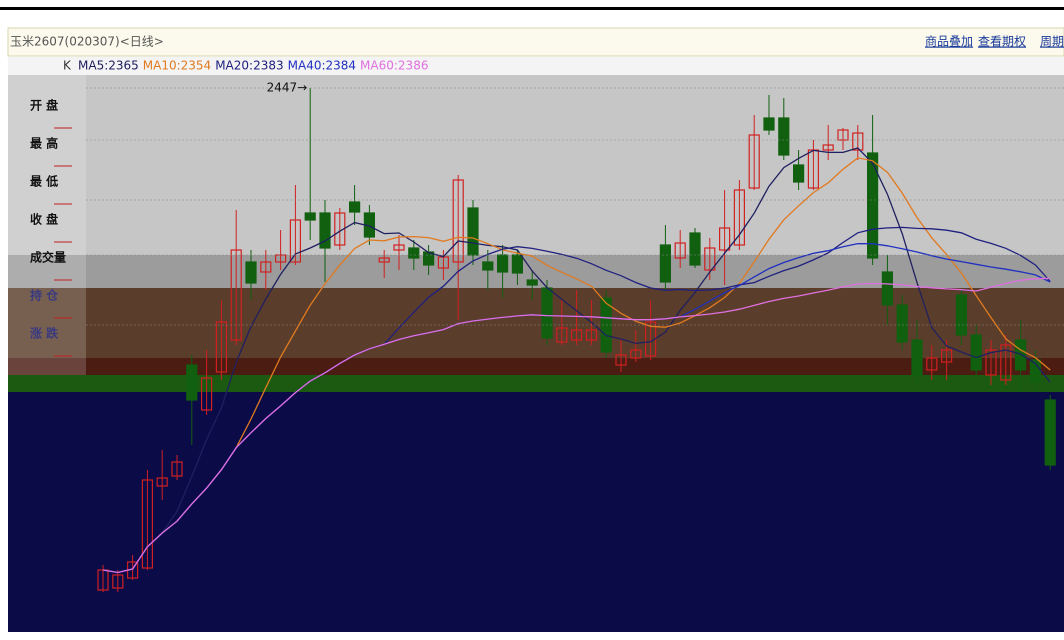  I want to click on side-label: 持 仓, so click(44, 295).